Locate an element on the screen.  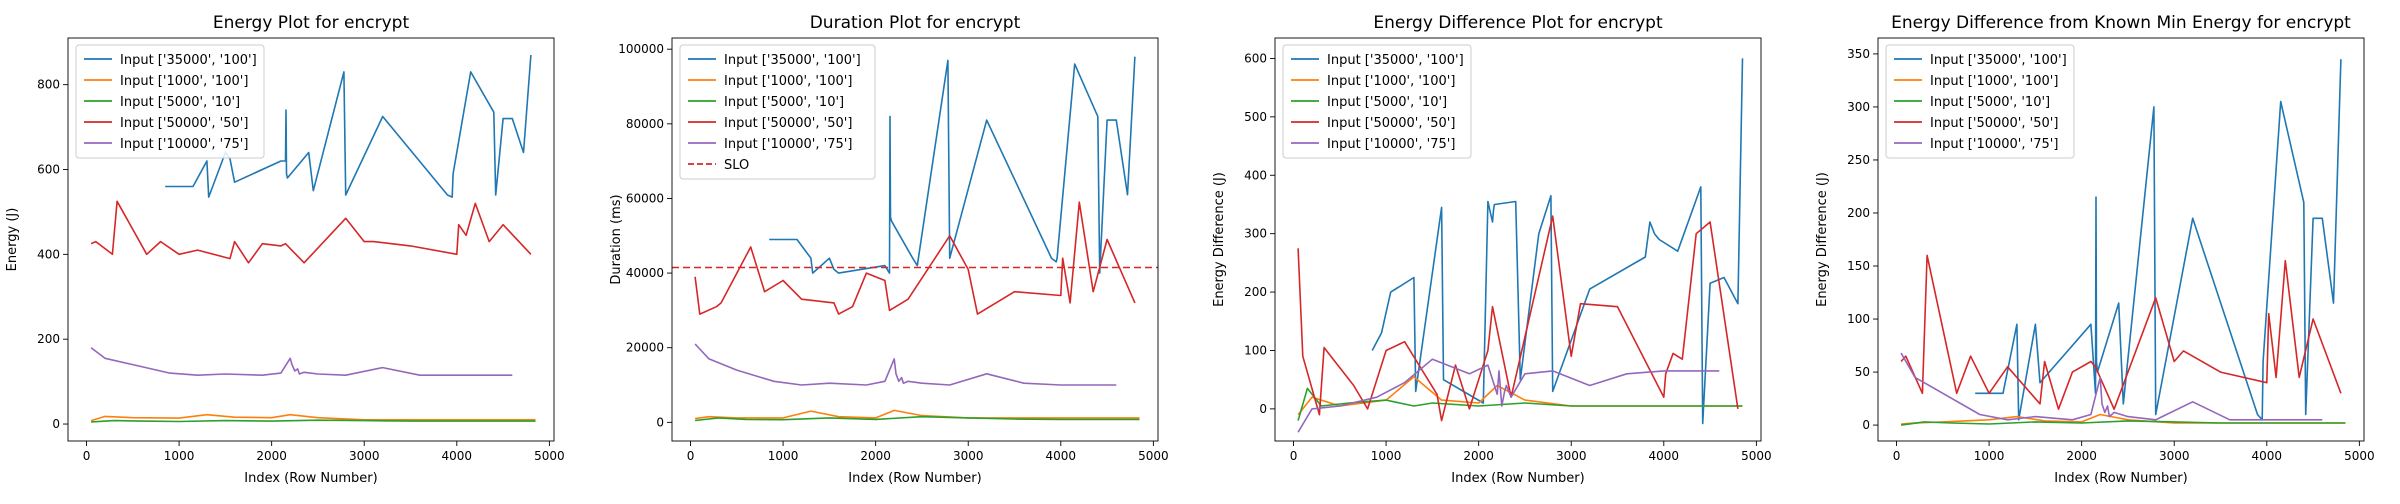
chart-title: Energy Plot for encrypt is located at coordinates (311, 23).